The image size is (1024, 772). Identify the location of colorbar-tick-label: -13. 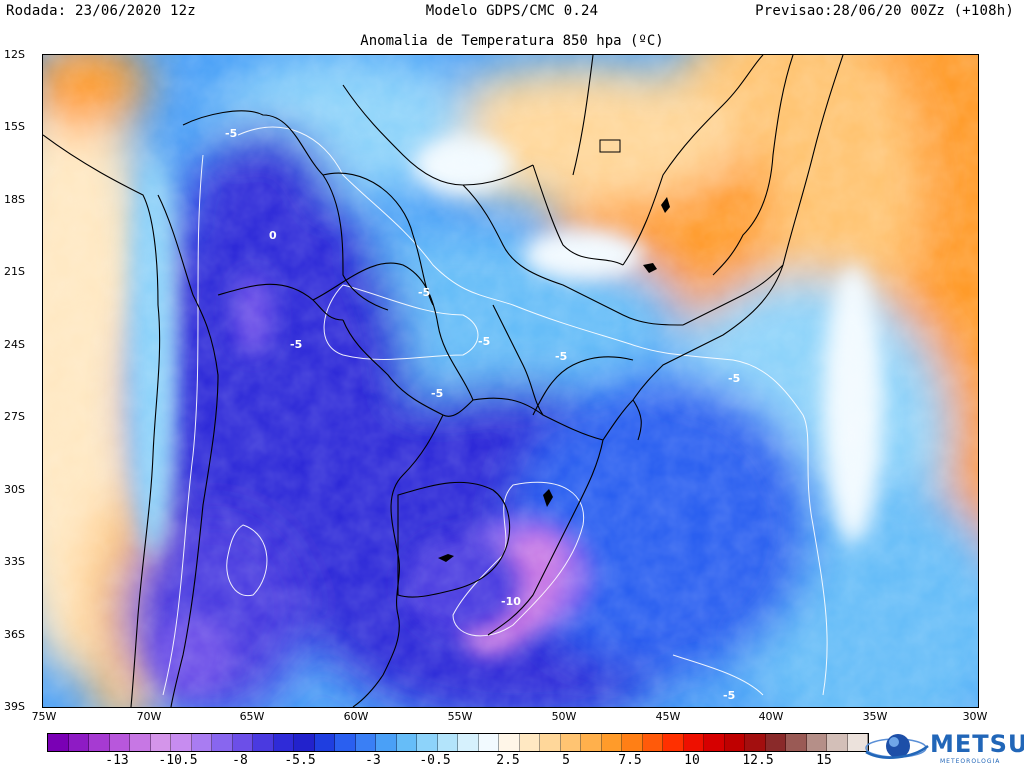
(117, 760).